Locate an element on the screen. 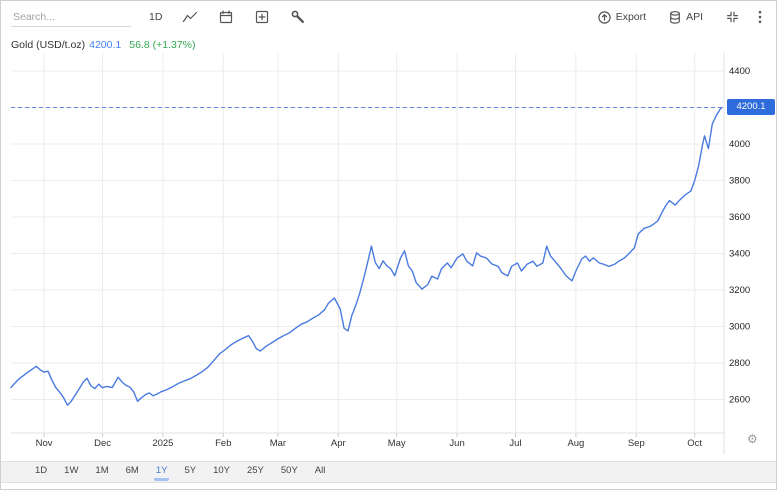 This screenshot has width=777, height=490. chart-settings-button: ⚙ is located at coordinates (752, 439).